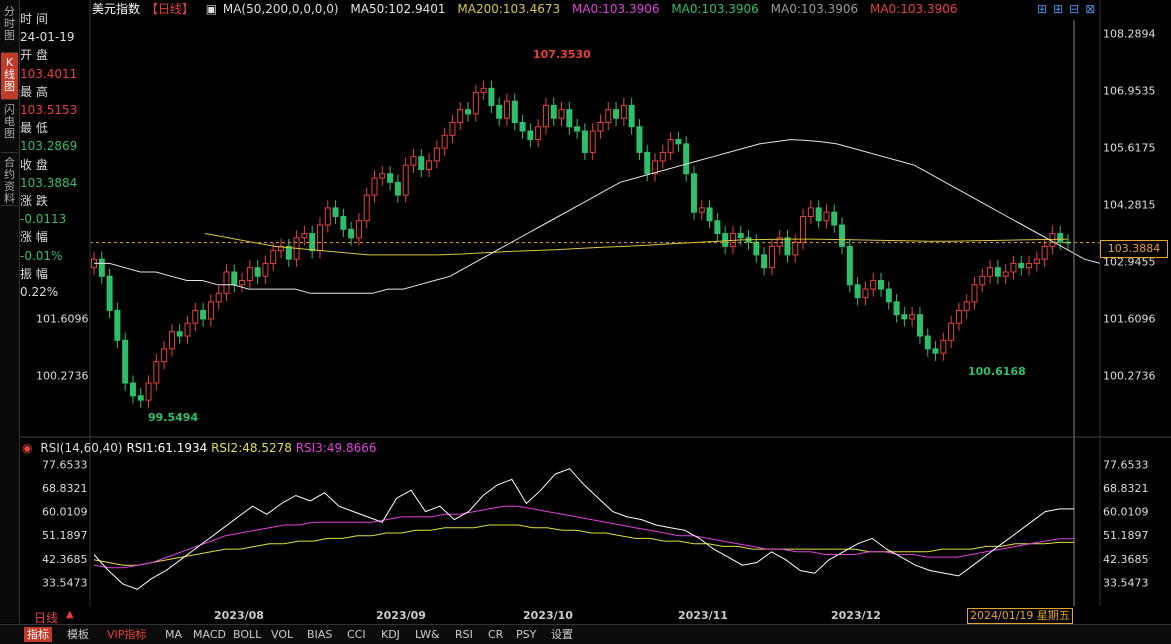  Describe the element at coordinates (173, 417) in the screenshot. I see `low-annotation-left: 99.5494` at that location.